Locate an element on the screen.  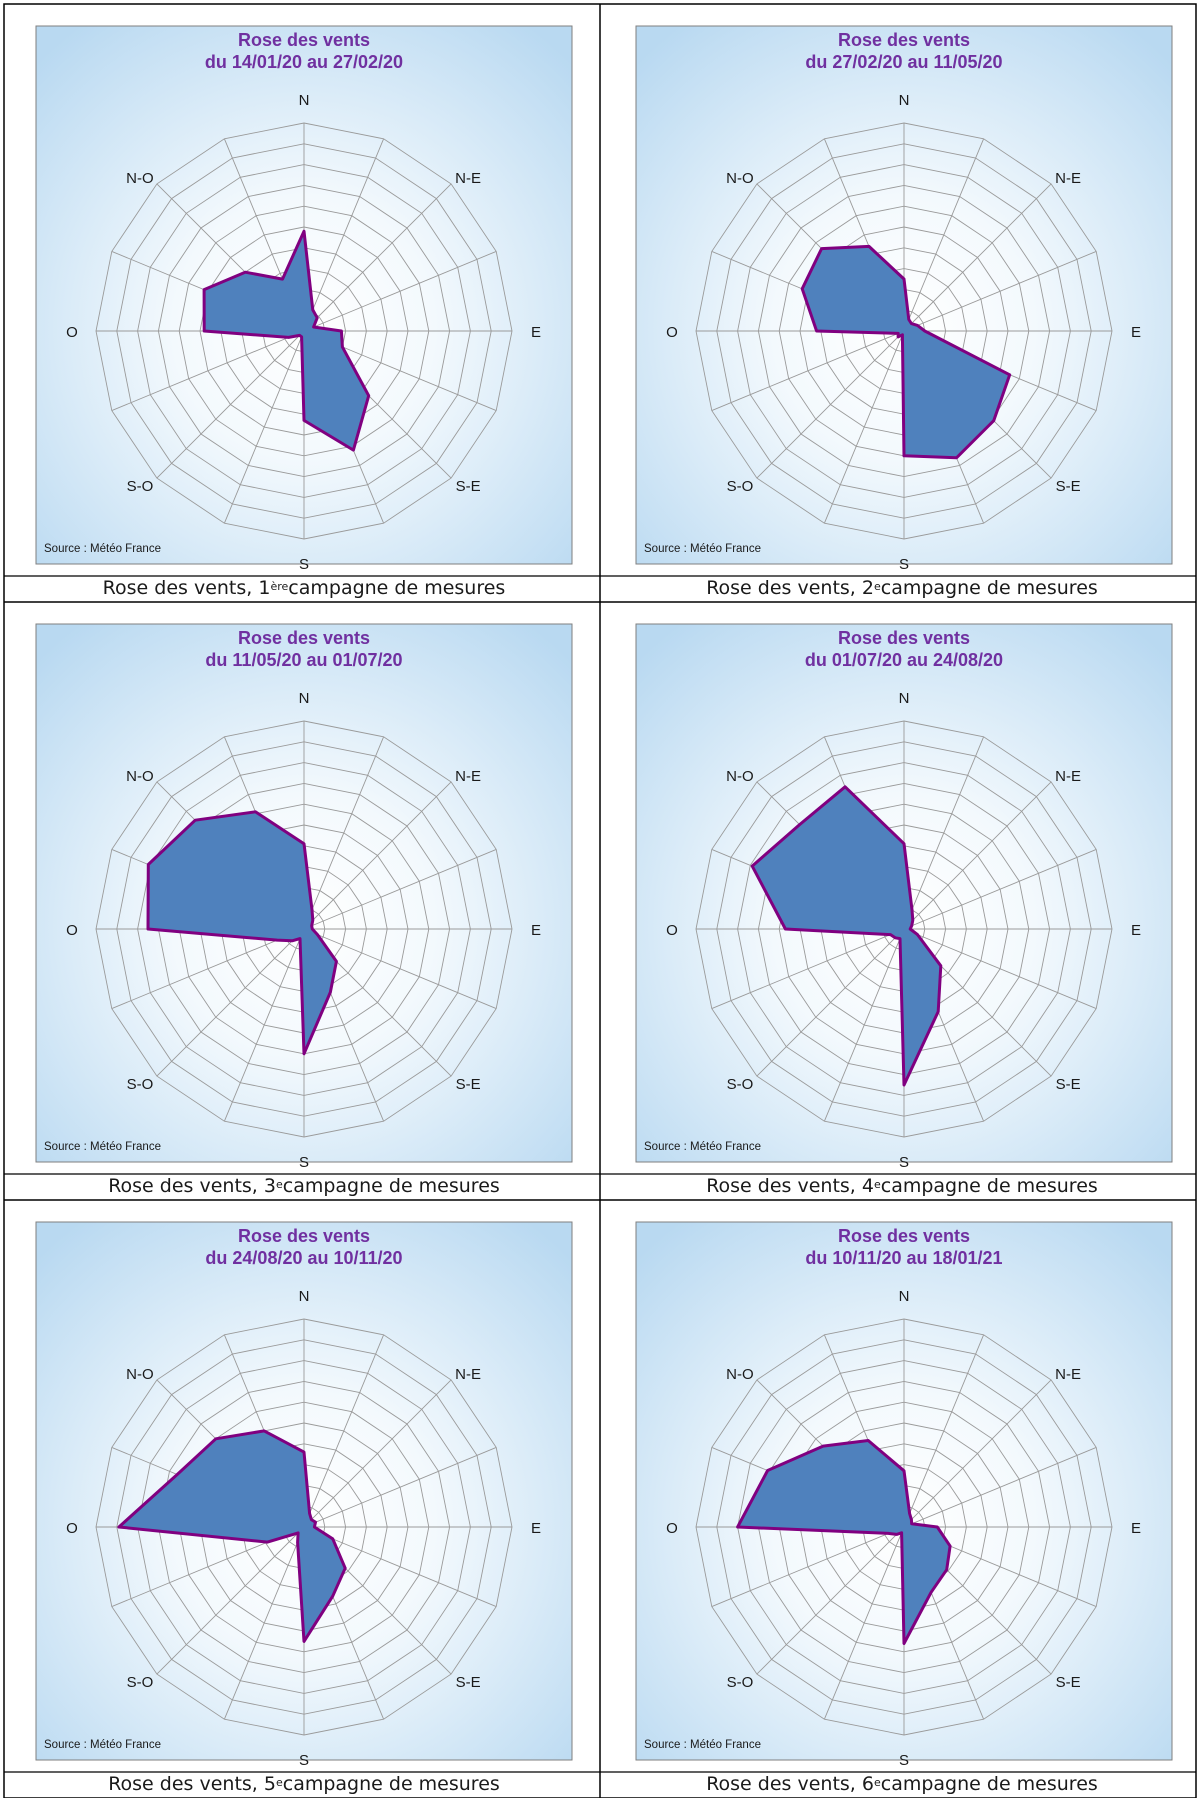
data-point-OSO is located at coordinates (288, 337).